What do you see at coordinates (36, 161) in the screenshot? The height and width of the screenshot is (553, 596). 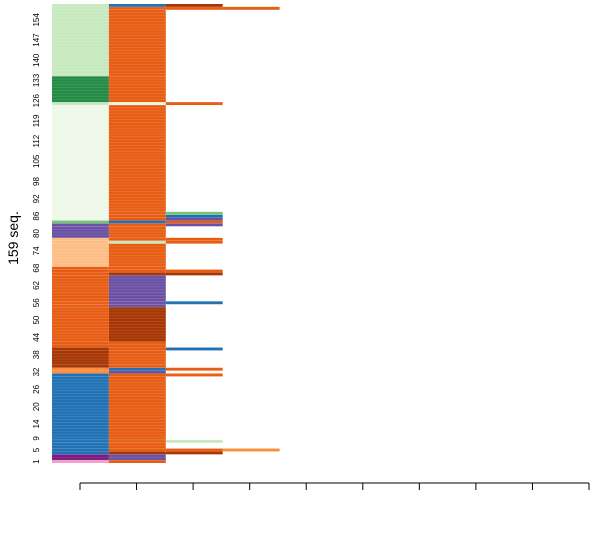 I see `y-tick-label: 105` at bounding box center [36, 161].